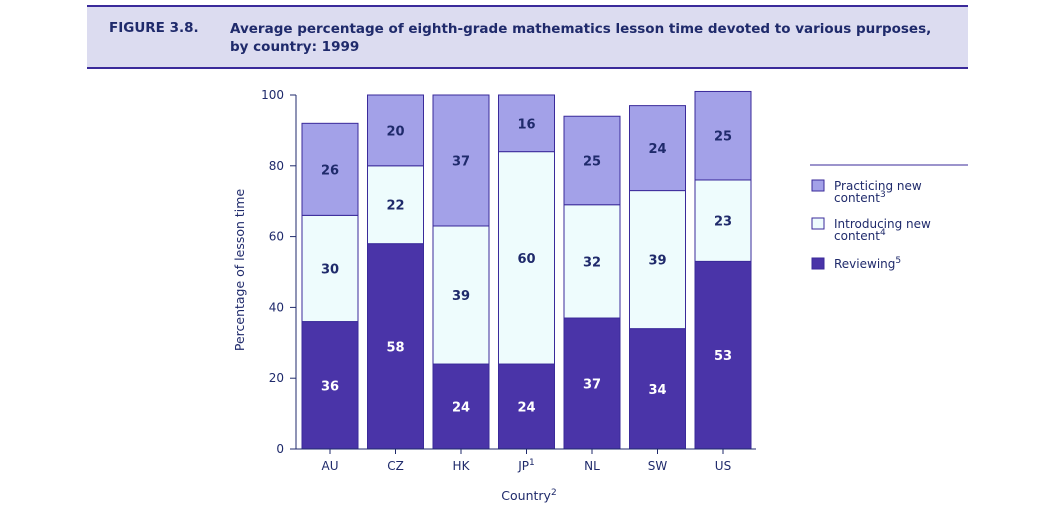 Image resolution: width=1041 pixels, height=509 pixels. What do you see at coordinates (272, 95) in the screenshot?
I see `y-tick-label: 100` at bounding box center [272, 95].